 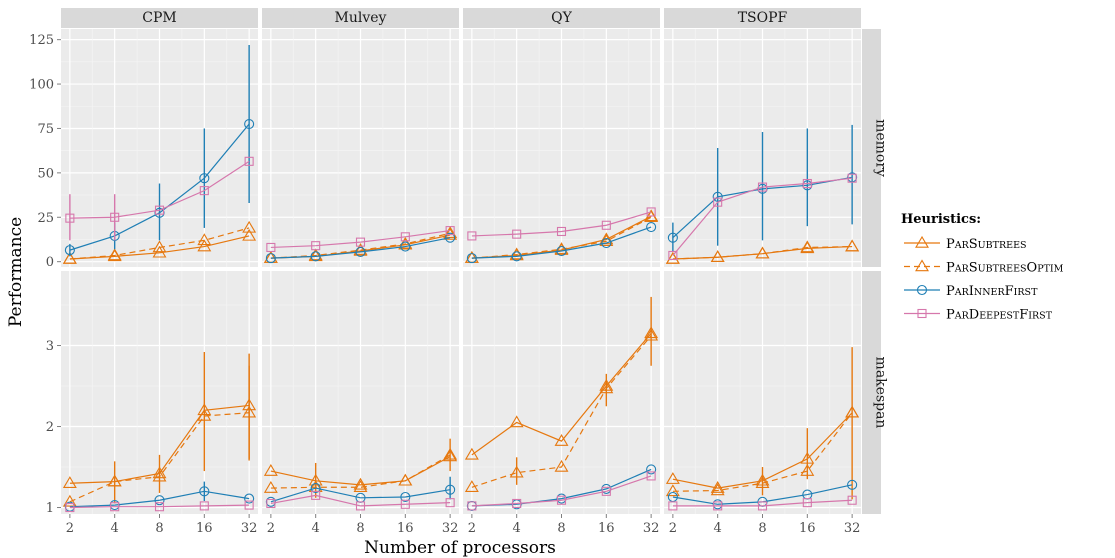 I want to click on legend-label-parinnerfirst: PARINNERFIRST, so click(x=992, y=291).